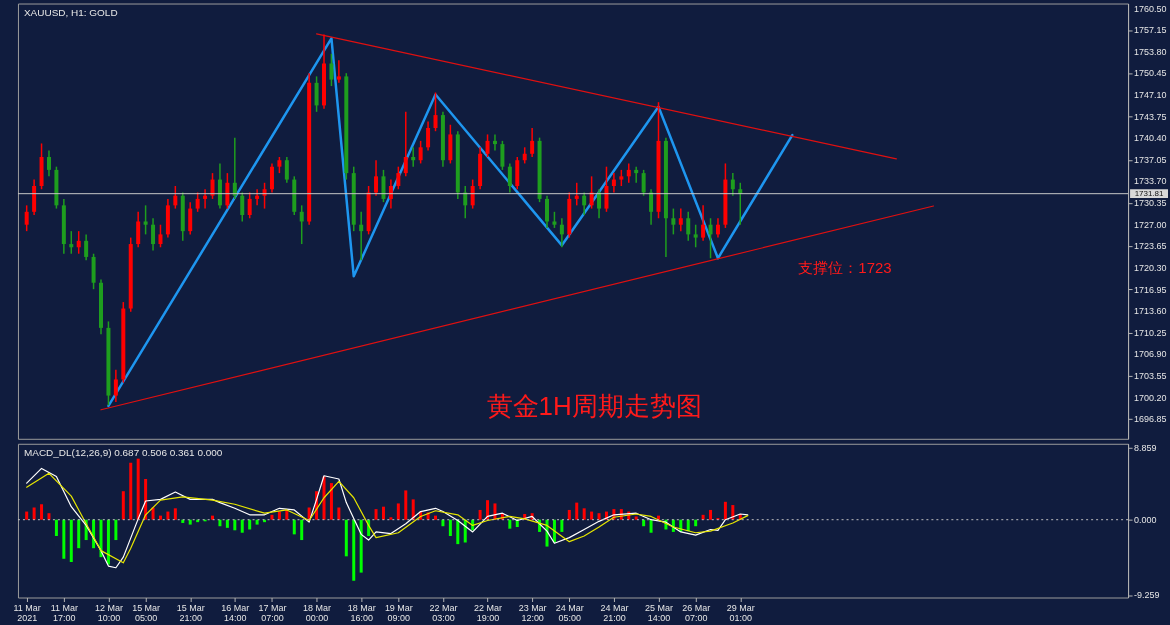  Describe the element at coordinates (146, 612) in the screenshot. I see `x-tick-label: 15 Mar 05:00` at that location.